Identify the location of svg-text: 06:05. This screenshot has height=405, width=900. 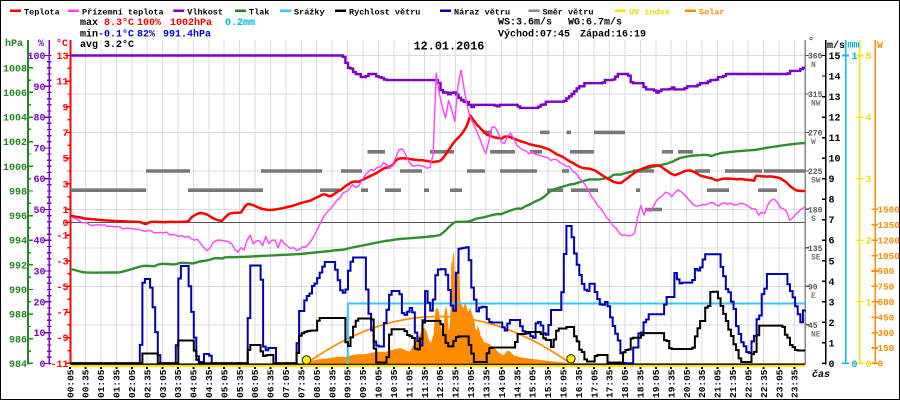
(255, 383).